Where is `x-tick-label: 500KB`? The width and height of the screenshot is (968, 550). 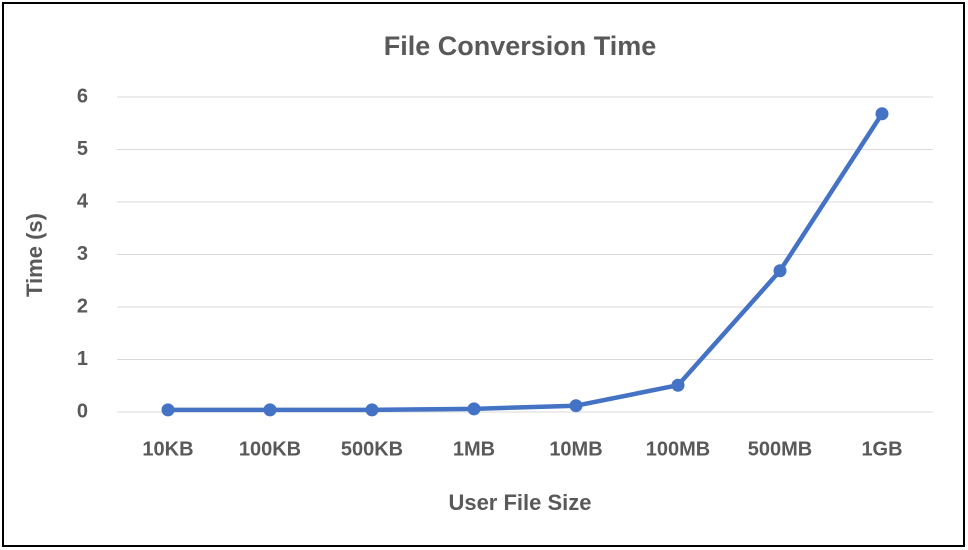 x-tick-label: 500KB is located at coordinates (372, 449).